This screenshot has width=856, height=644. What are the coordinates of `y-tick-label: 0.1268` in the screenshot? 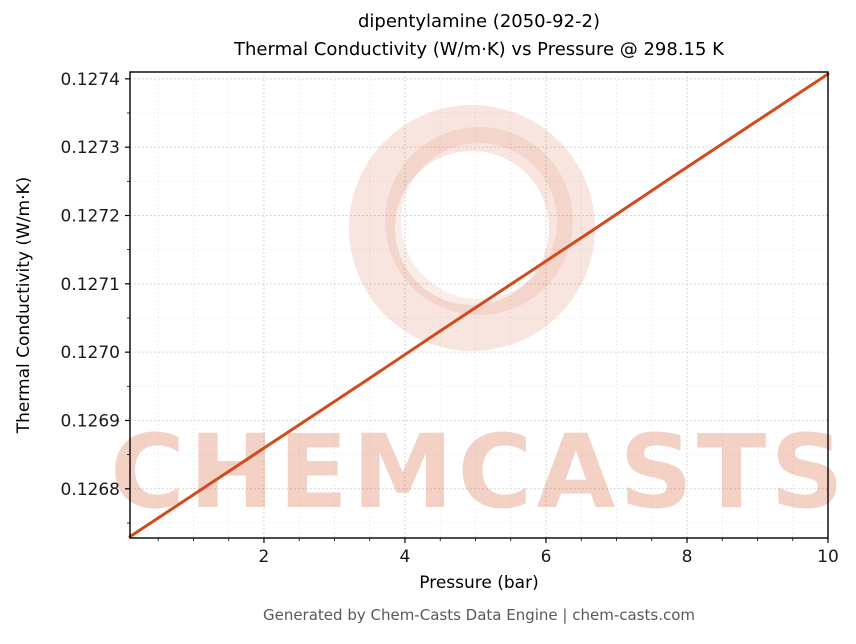 It's located at (90, 490).